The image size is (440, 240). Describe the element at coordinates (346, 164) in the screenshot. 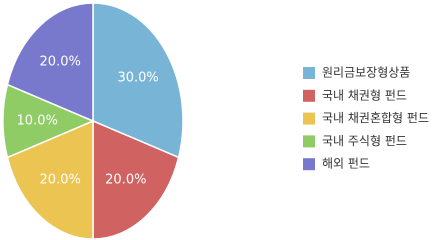

I see `legend-label: 해외 펀드` at that location.